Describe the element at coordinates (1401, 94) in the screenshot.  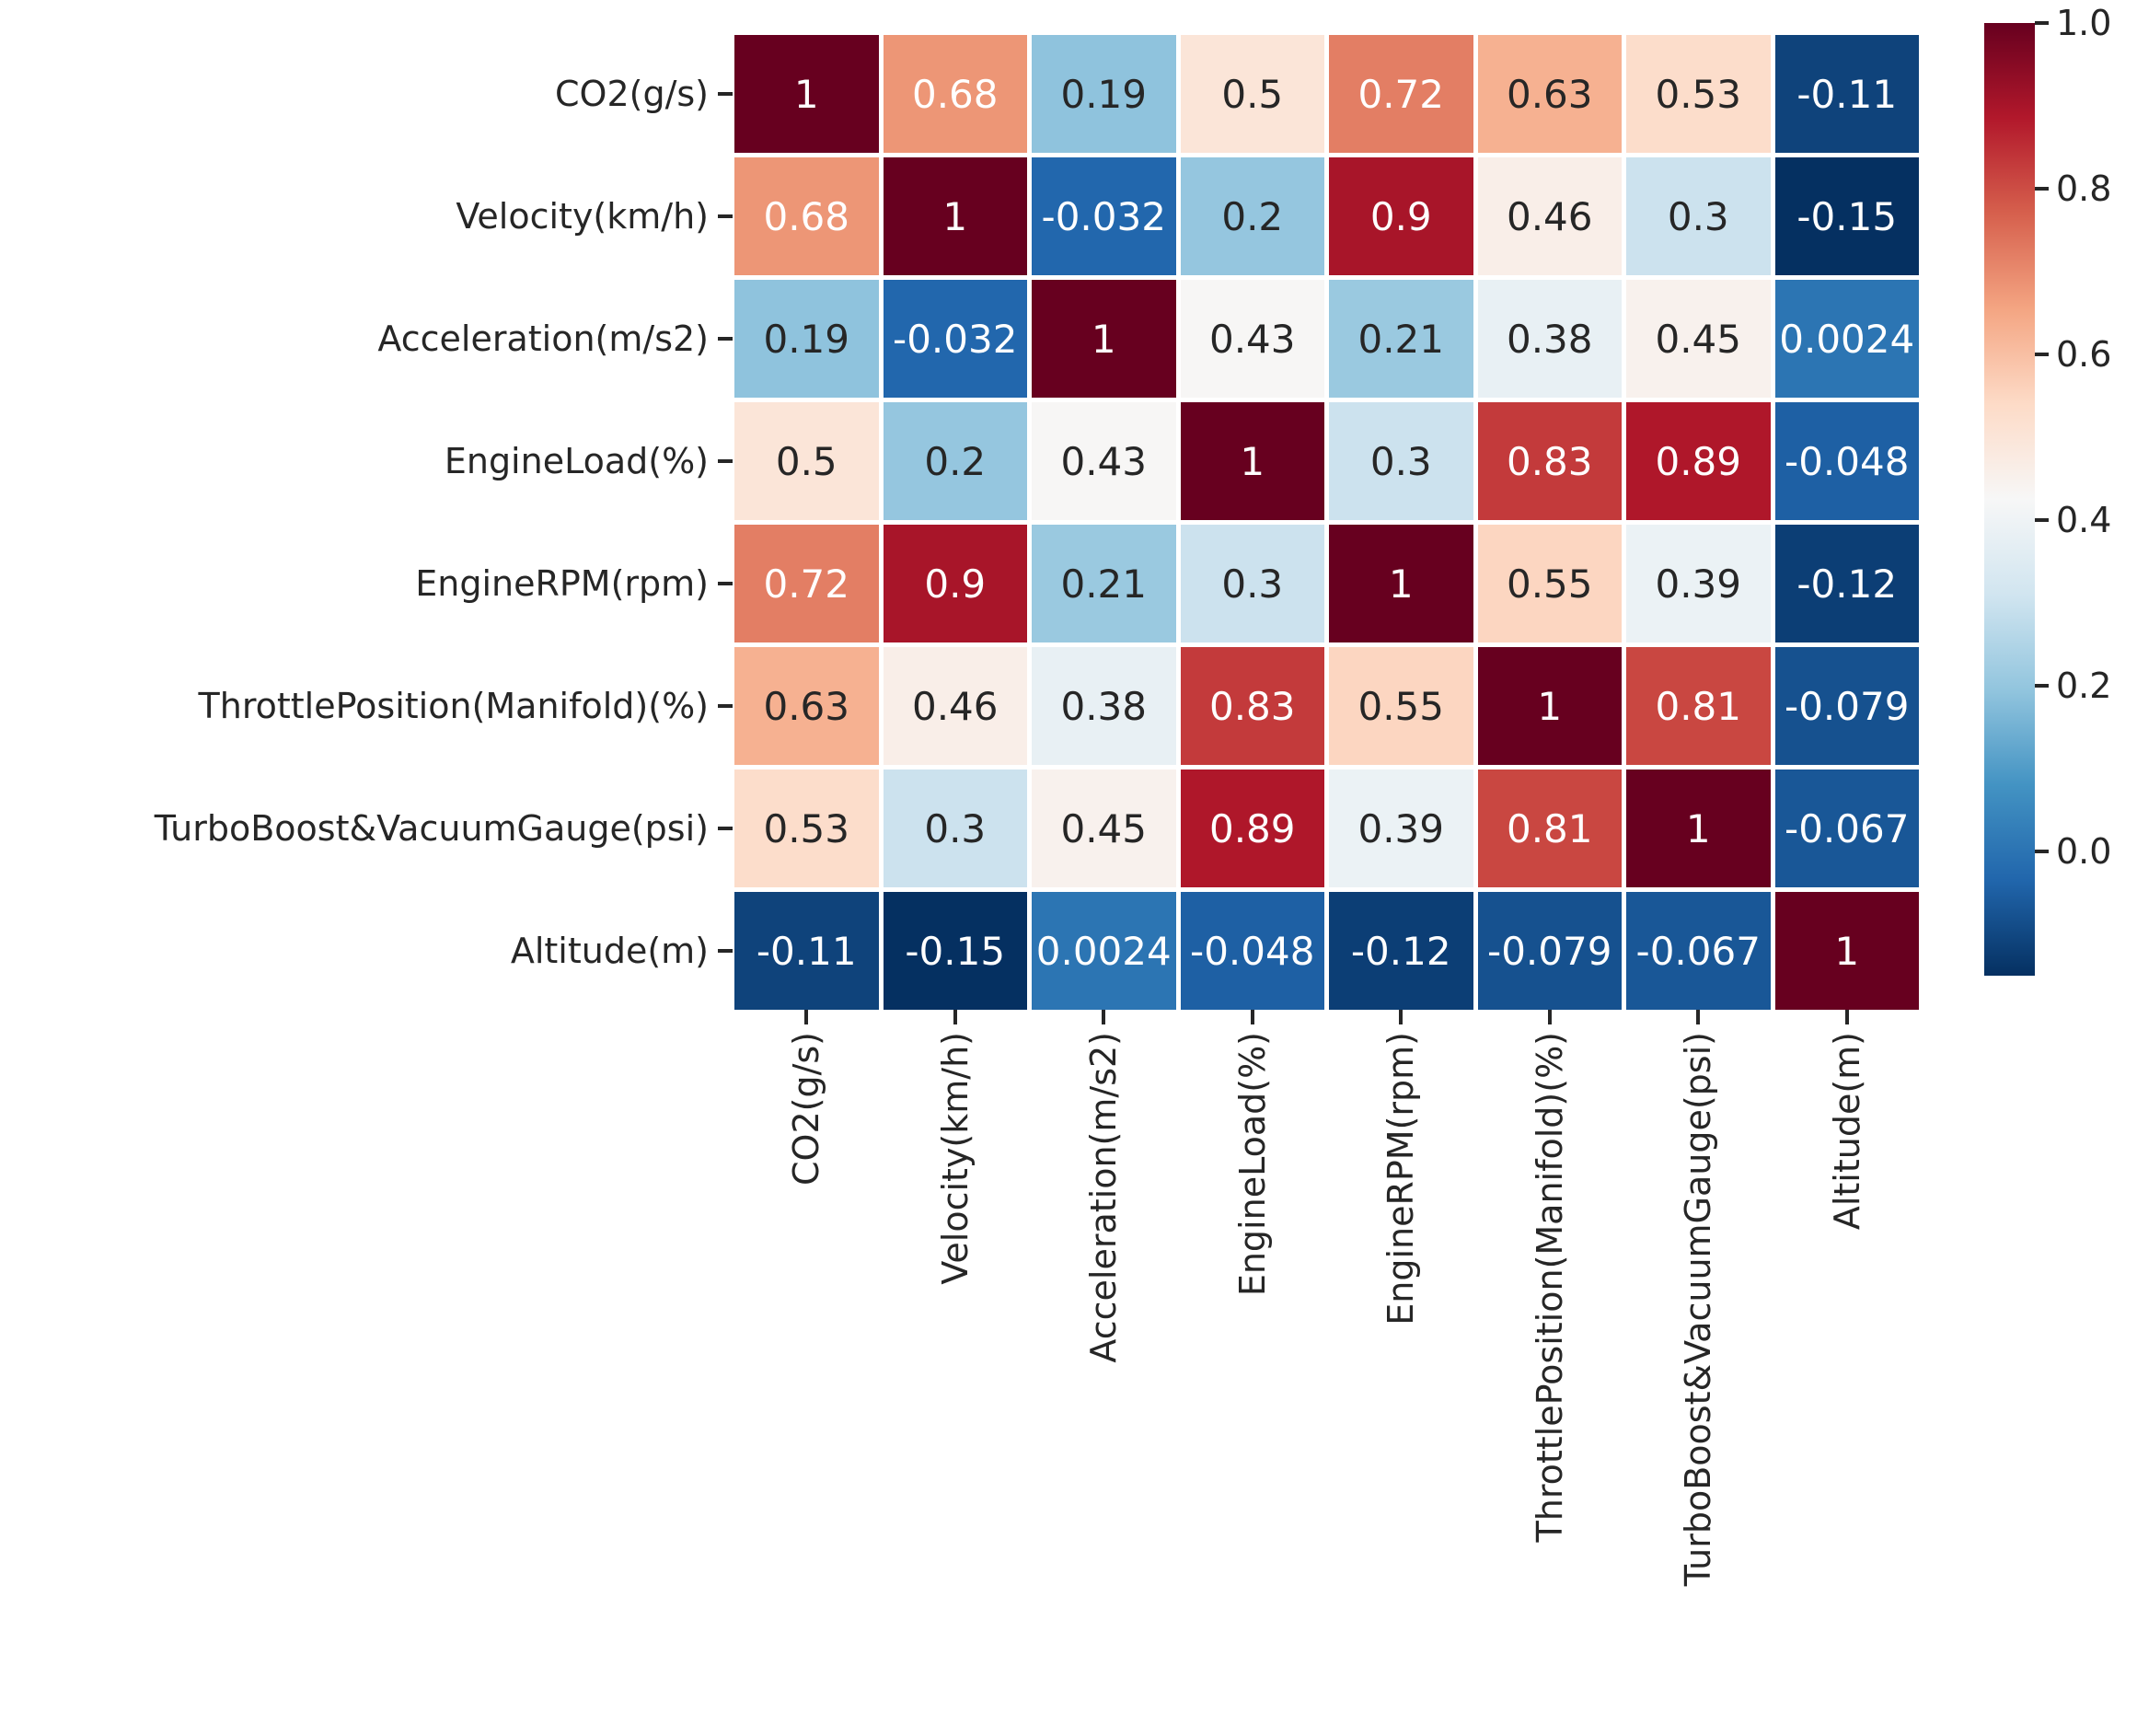
I see `heatmap-cell: 0.72` at that location.